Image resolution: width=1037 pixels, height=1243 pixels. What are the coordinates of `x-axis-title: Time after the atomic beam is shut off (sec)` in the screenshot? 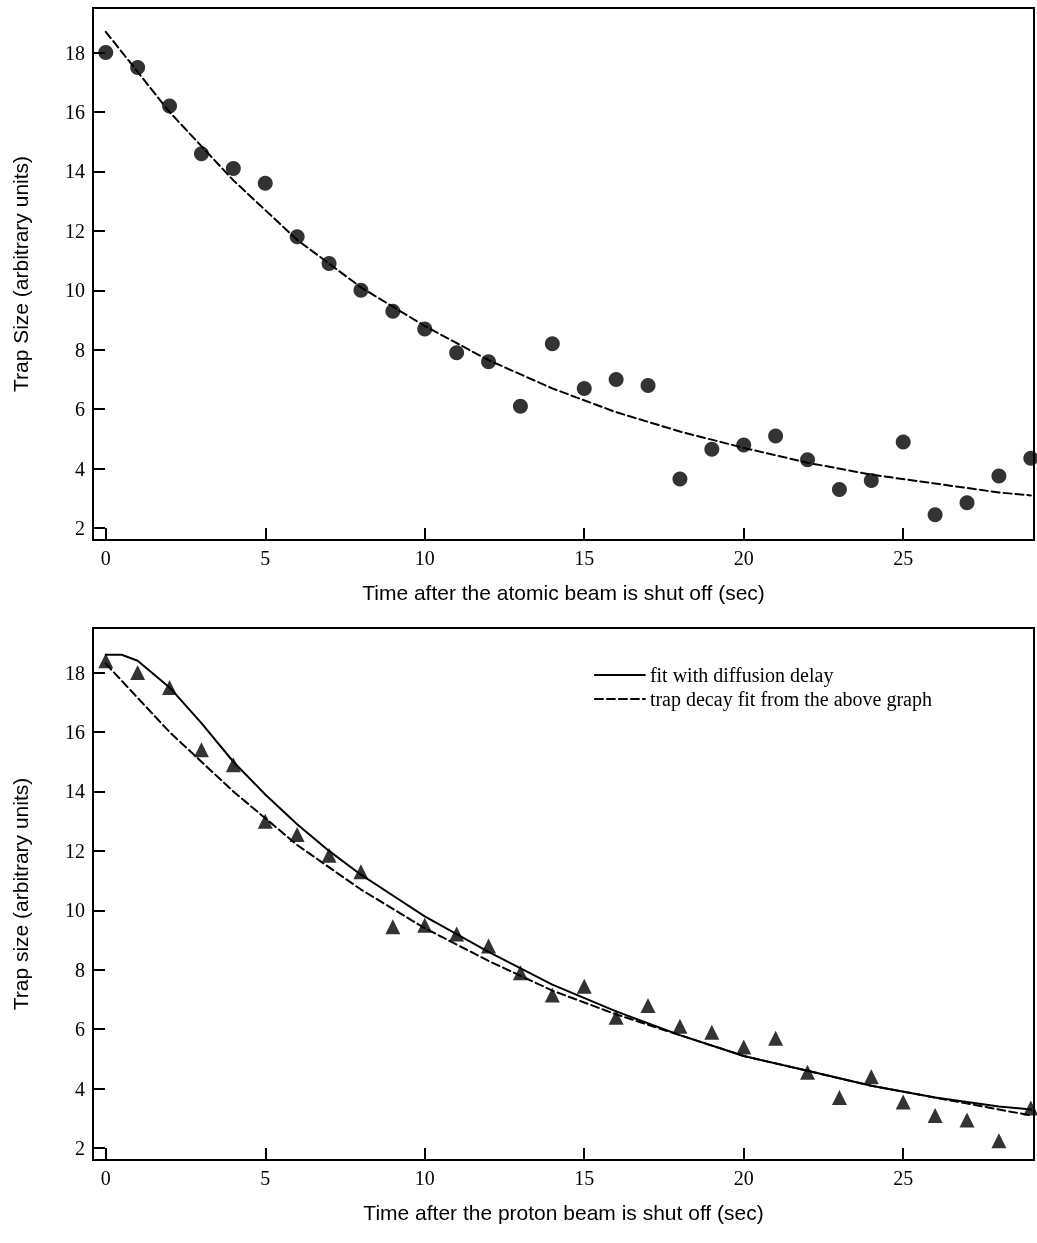 It's located at (563, 592).